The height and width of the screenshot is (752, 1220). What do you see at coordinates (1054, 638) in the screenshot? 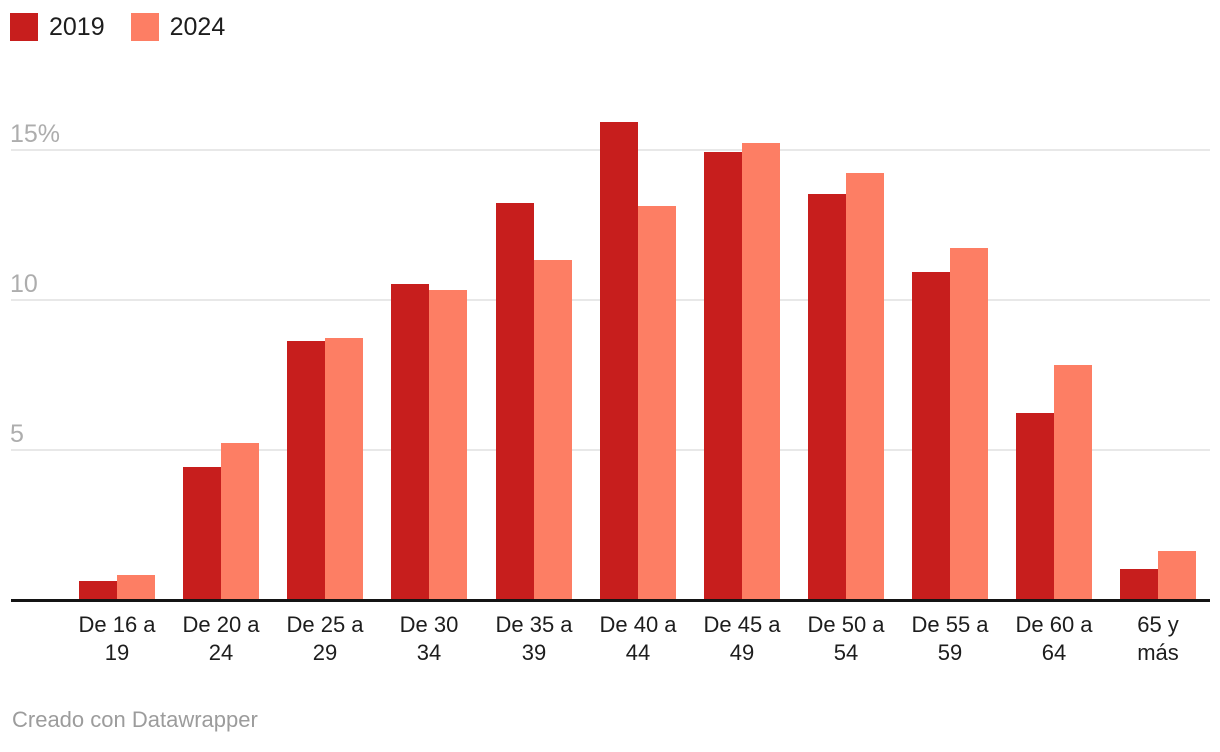
I see `x-tick-label-10: De 60 a 64` at bounding box center [1054, 638].